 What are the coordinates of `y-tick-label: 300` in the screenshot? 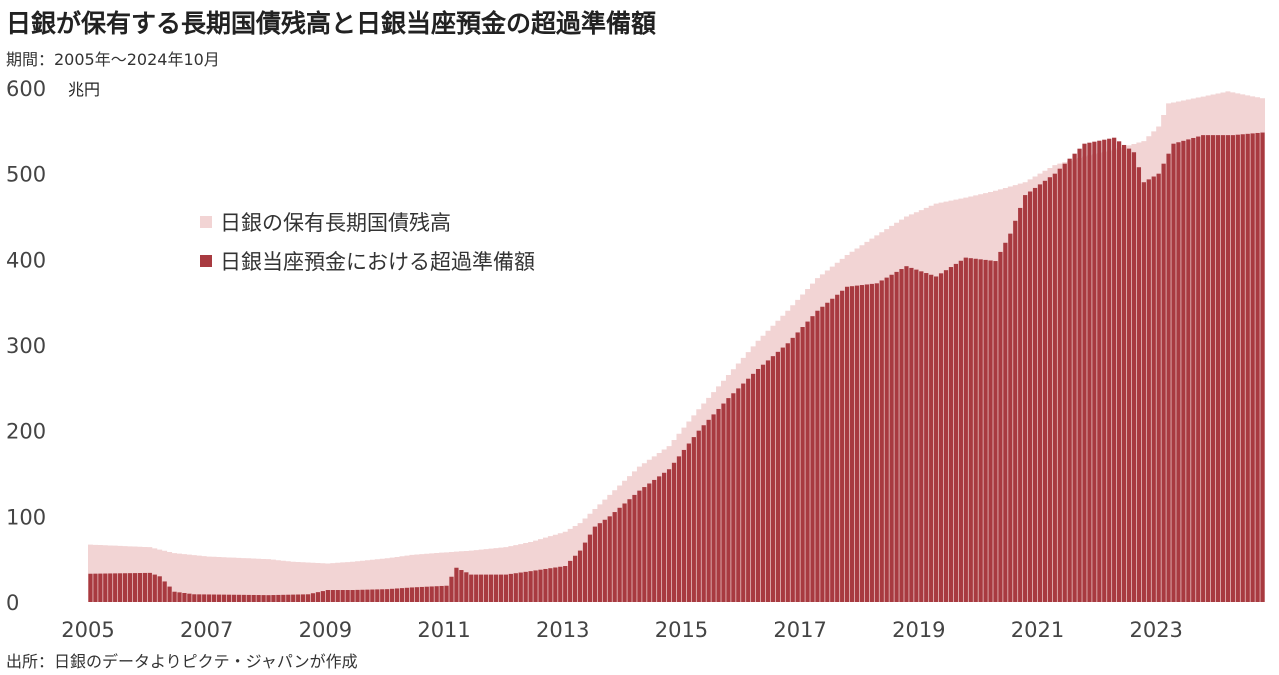 It's located at (26, 346).